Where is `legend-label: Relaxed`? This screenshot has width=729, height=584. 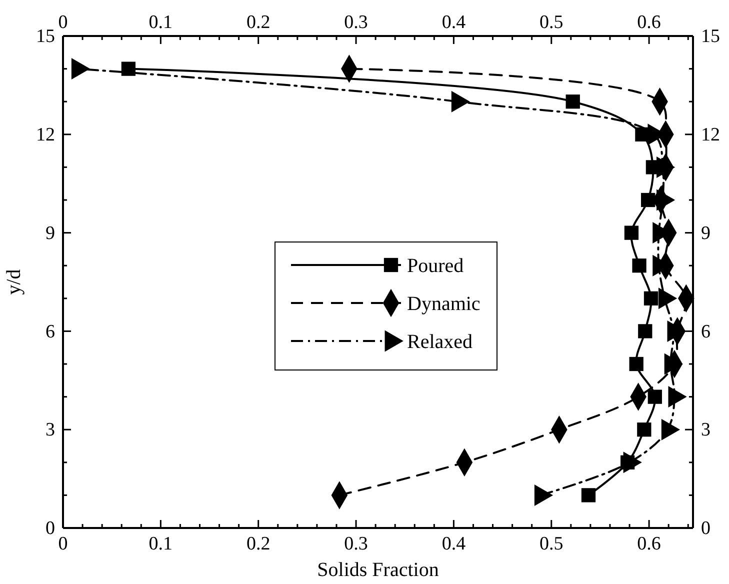 legend-label: Relaxed is located at coordinates (440, 342).